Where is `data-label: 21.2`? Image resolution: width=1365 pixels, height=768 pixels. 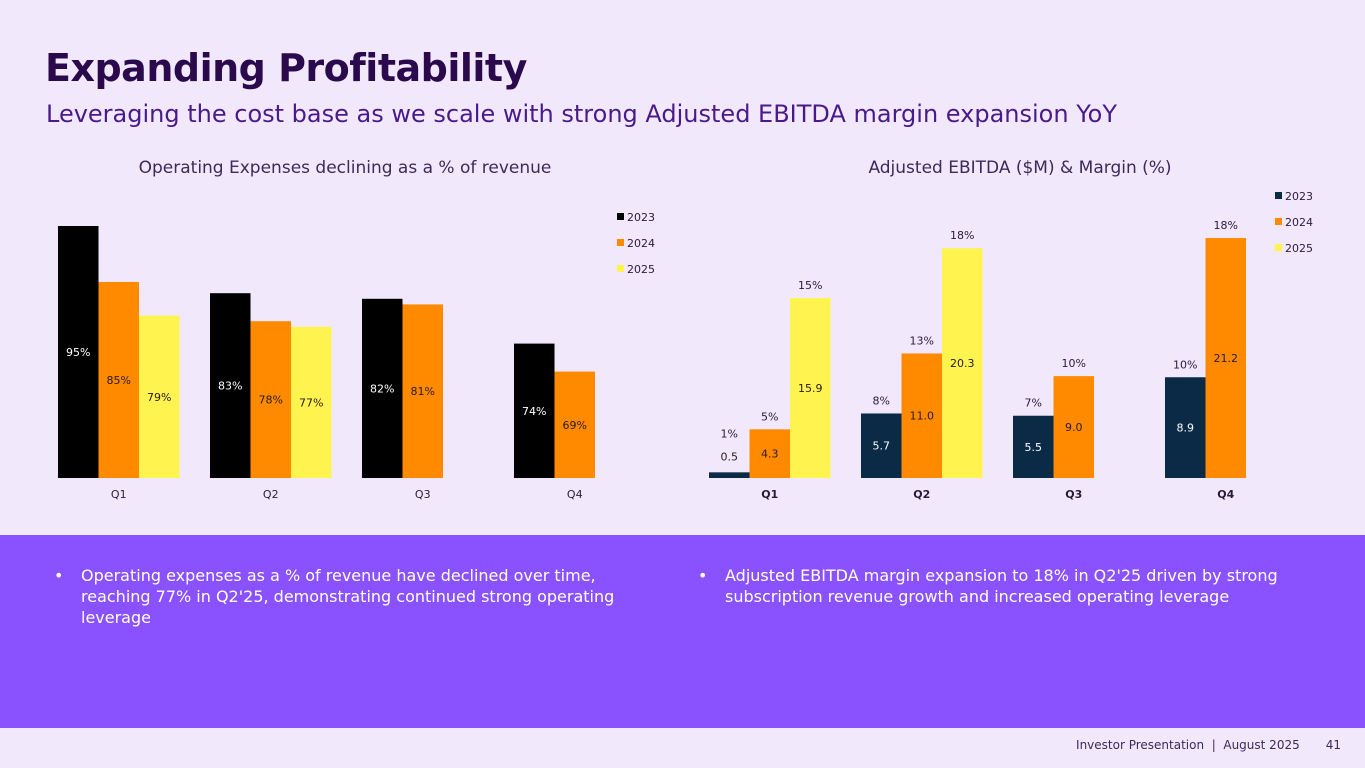
data-label: 21.2 is located at coordinates (1226, 358).